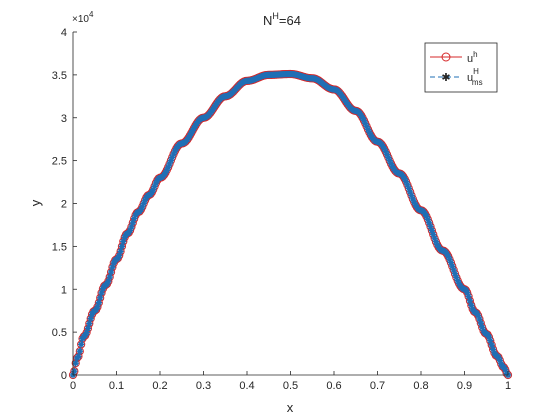 The height and width of the screenshot is (420, 560). I want to click on x-tick-label: 0.7, so click(377, 386).